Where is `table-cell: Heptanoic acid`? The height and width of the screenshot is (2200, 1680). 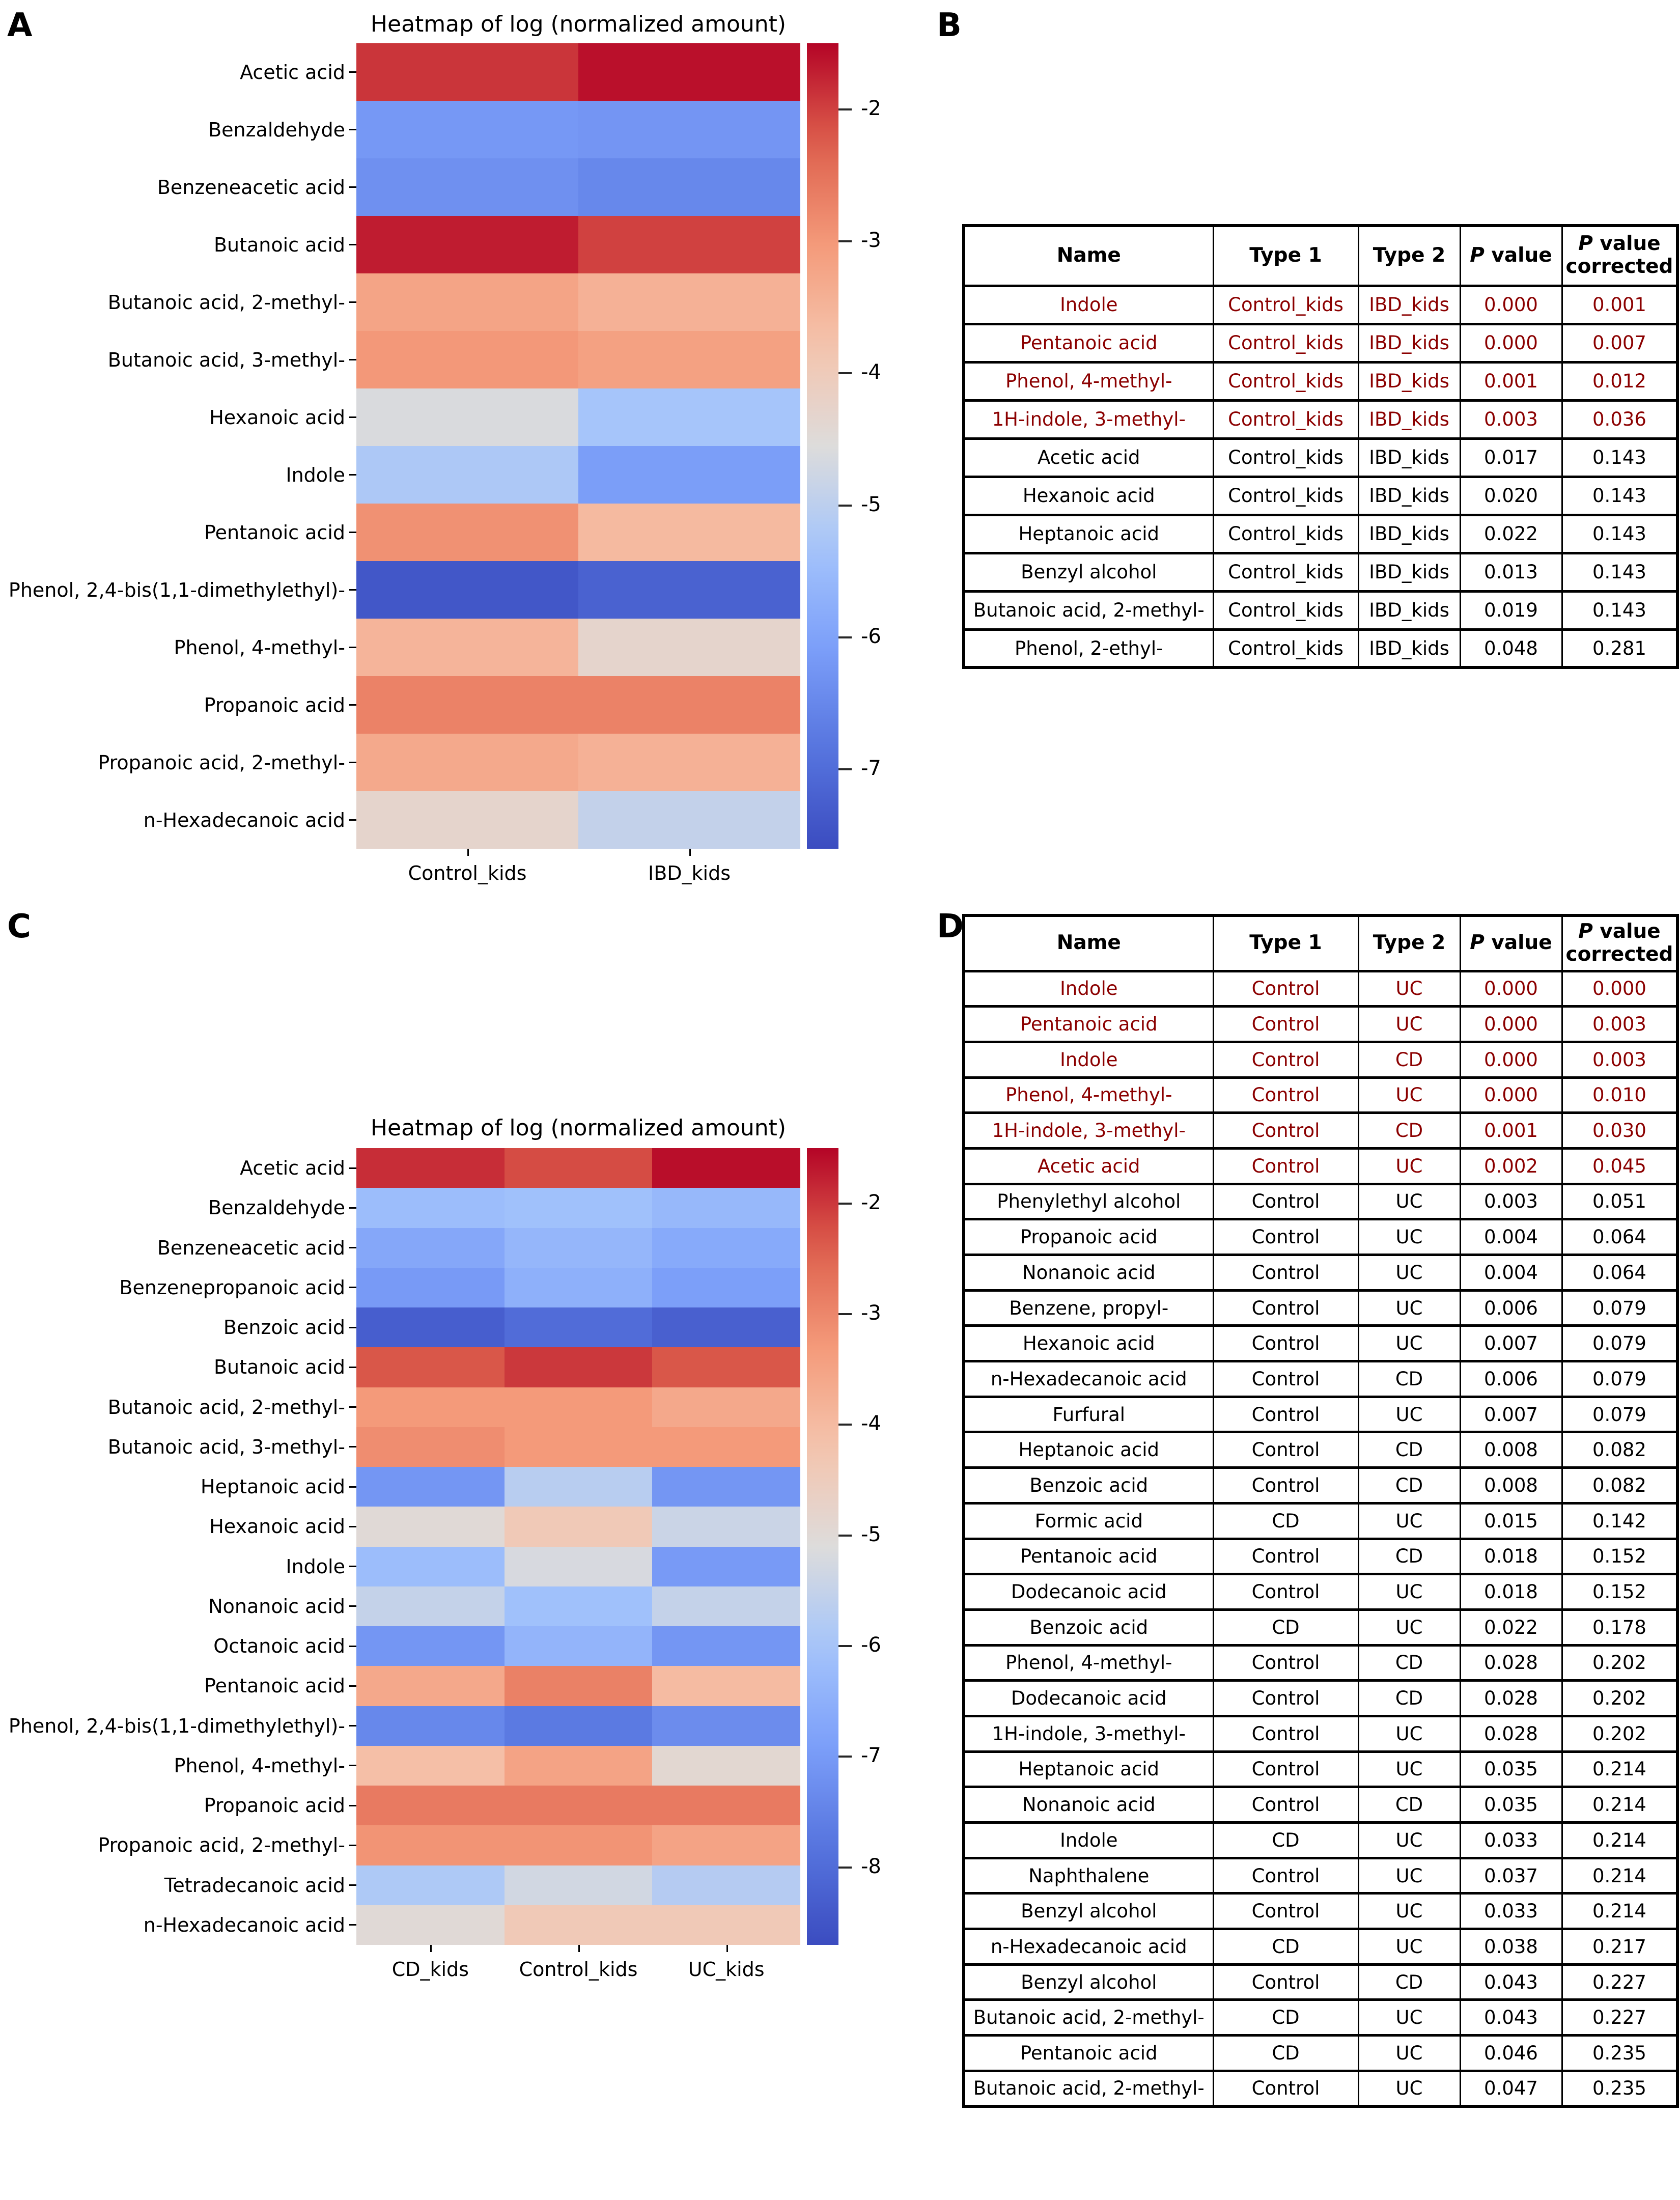
table-cell: Heptanoic acid is located at coordinates (1088, 533).